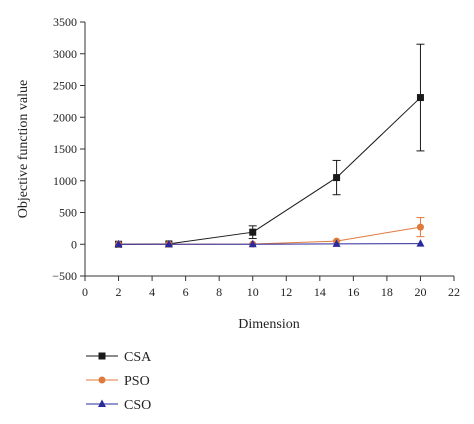 This screenshot has width=474, height=424. What do you see at coordinates (65, 54) in the screenshot?
I see `y-tick-label: 3000` at bounding box center [65, 54].